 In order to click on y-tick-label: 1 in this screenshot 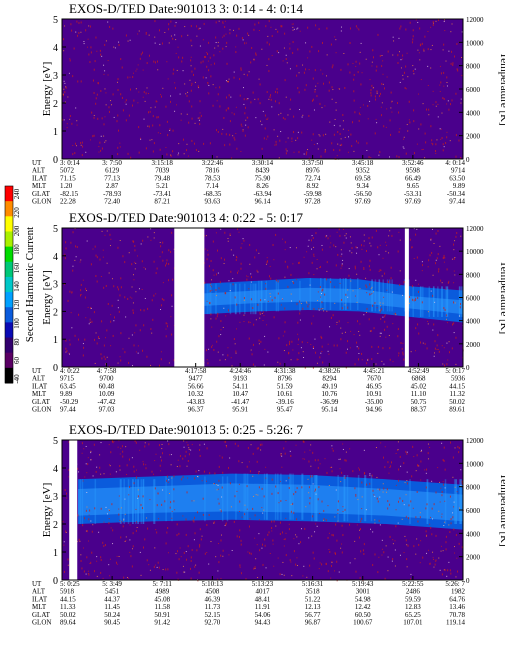, I will do `click(55, 132)`.